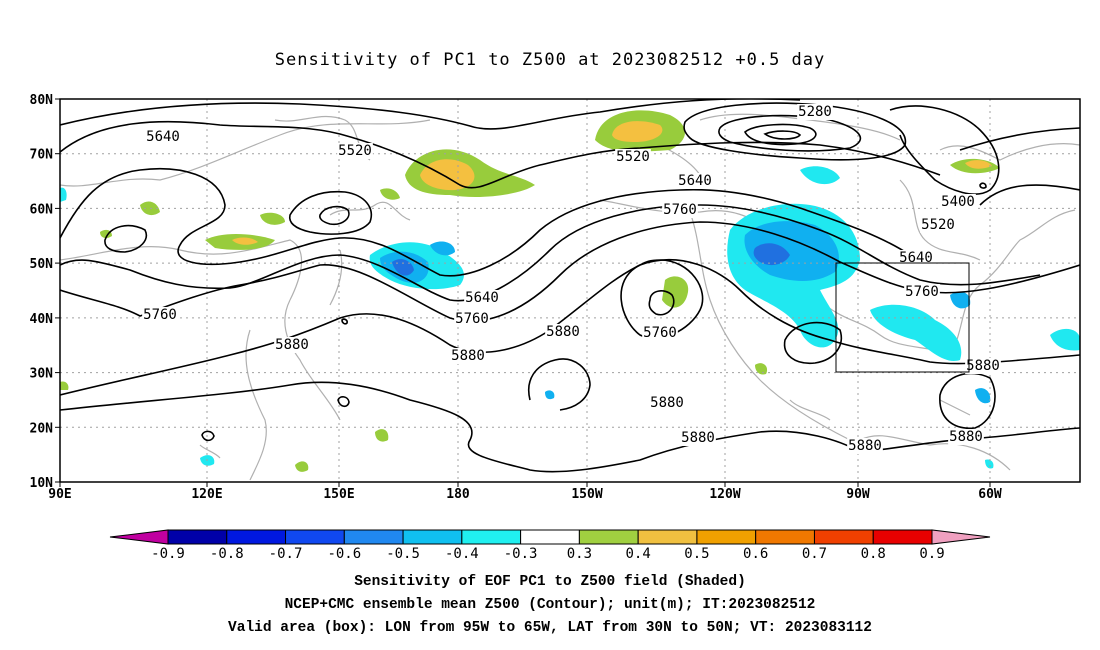 This screenshot has height=650, width=1100. What do you see at coordinates (42, 374) in the screenshot?
I see `lat-label: 30N` at bounding box center [42, 374].